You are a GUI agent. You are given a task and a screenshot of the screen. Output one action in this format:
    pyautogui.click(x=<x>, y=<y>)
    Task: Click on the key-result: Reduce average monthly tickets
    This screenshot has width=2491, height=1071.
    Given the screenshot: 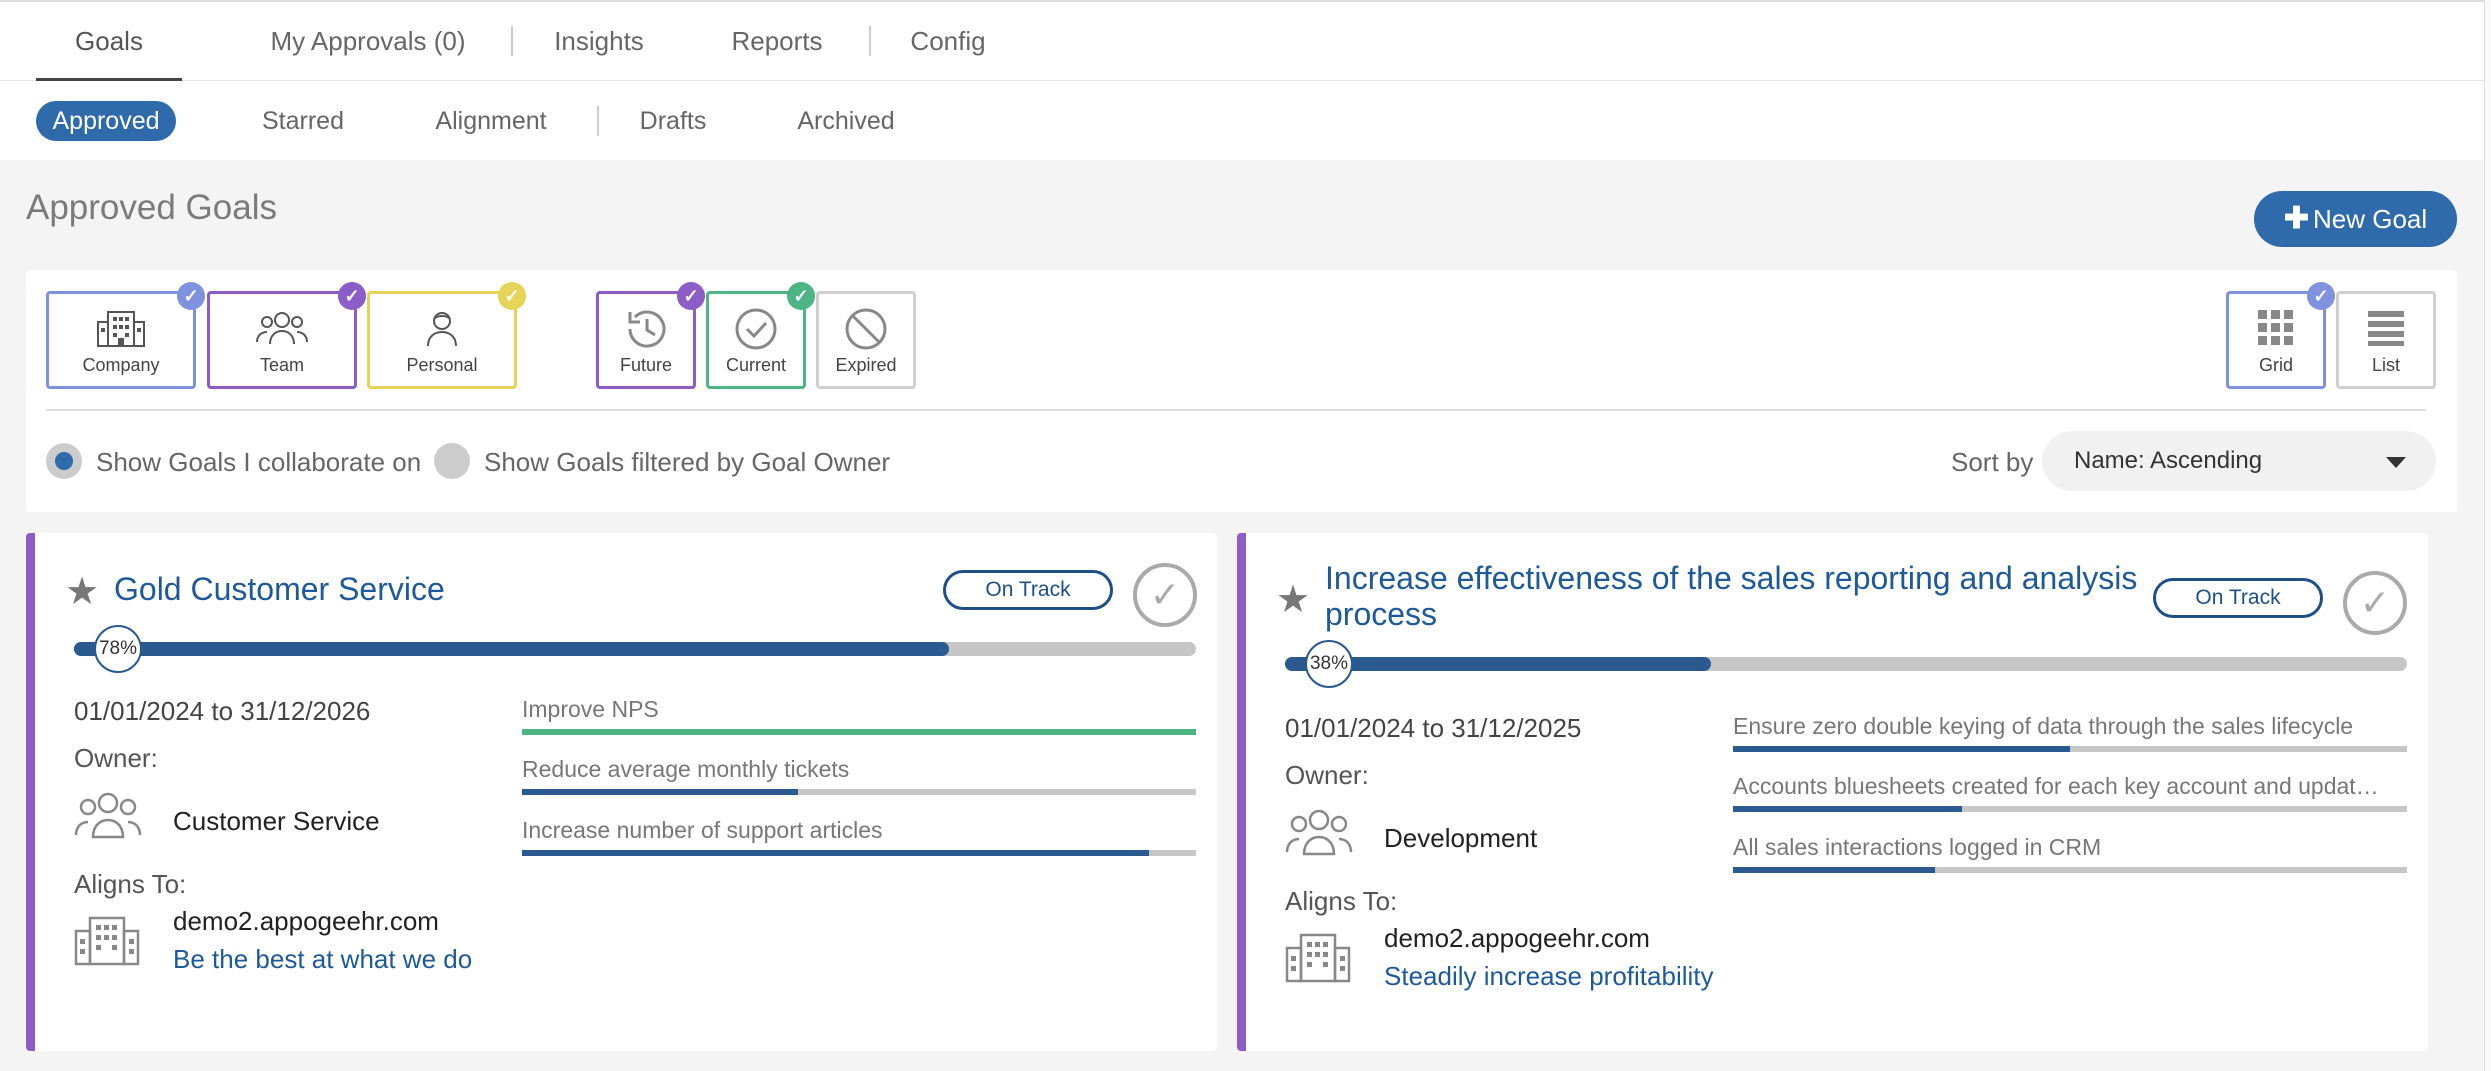 What is the action you would take?
    pyautogui.click(x=859, y=775)
    